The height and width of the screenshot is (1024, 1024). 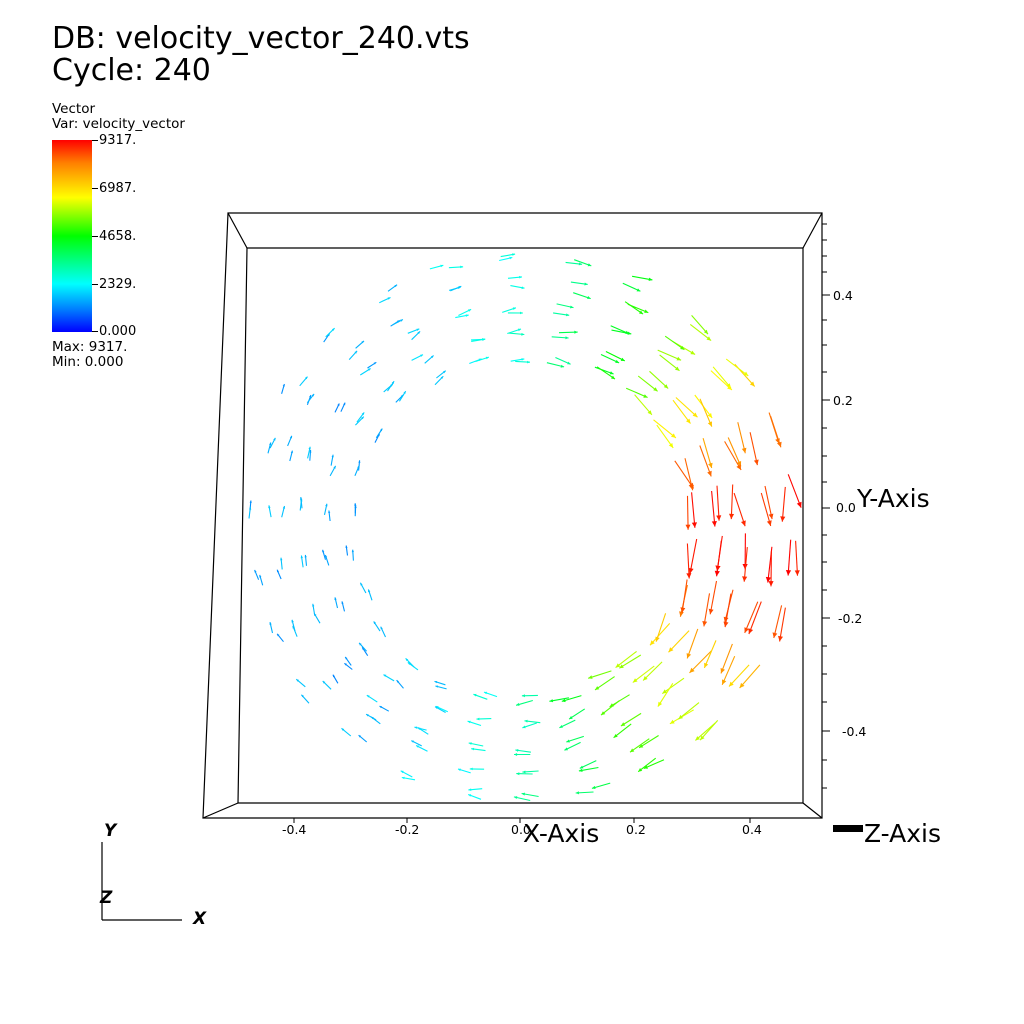 What do you see at coordinates (854, 731) in the screenshot?
I see `y-tick-label: -0.4` at bounding box center [854, 731].